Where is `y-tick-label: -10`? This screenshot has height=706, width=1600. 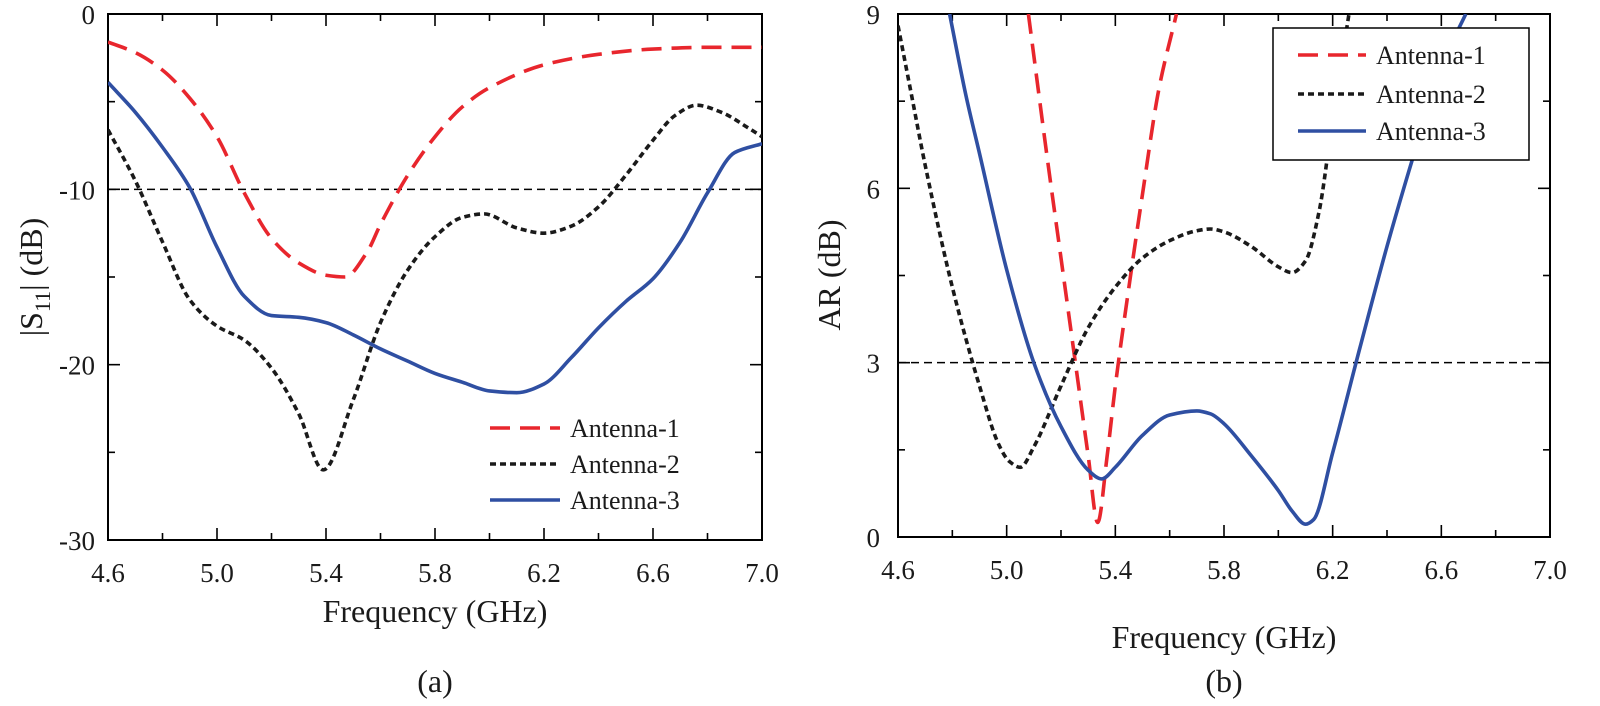 y-tick-label: -10 is located at coordinates (77, 190).